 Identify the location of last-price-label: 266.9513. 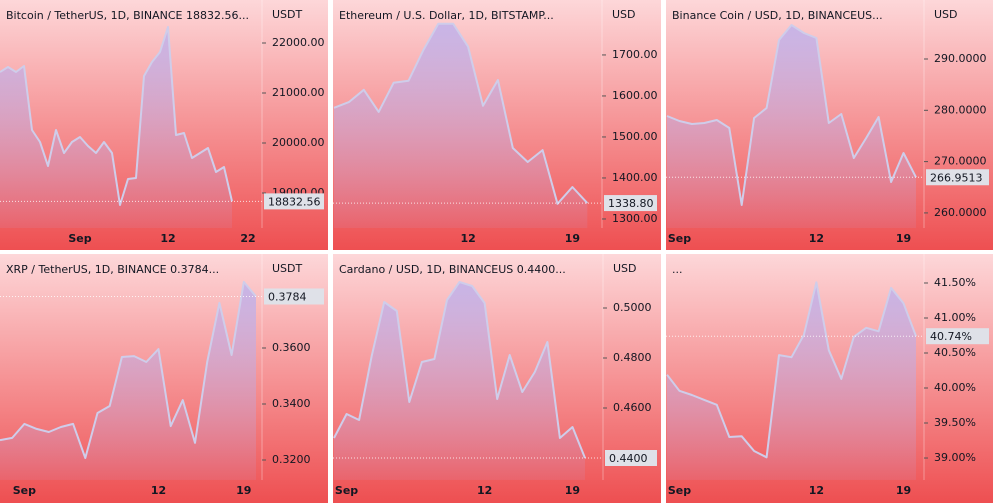
(956, 177).